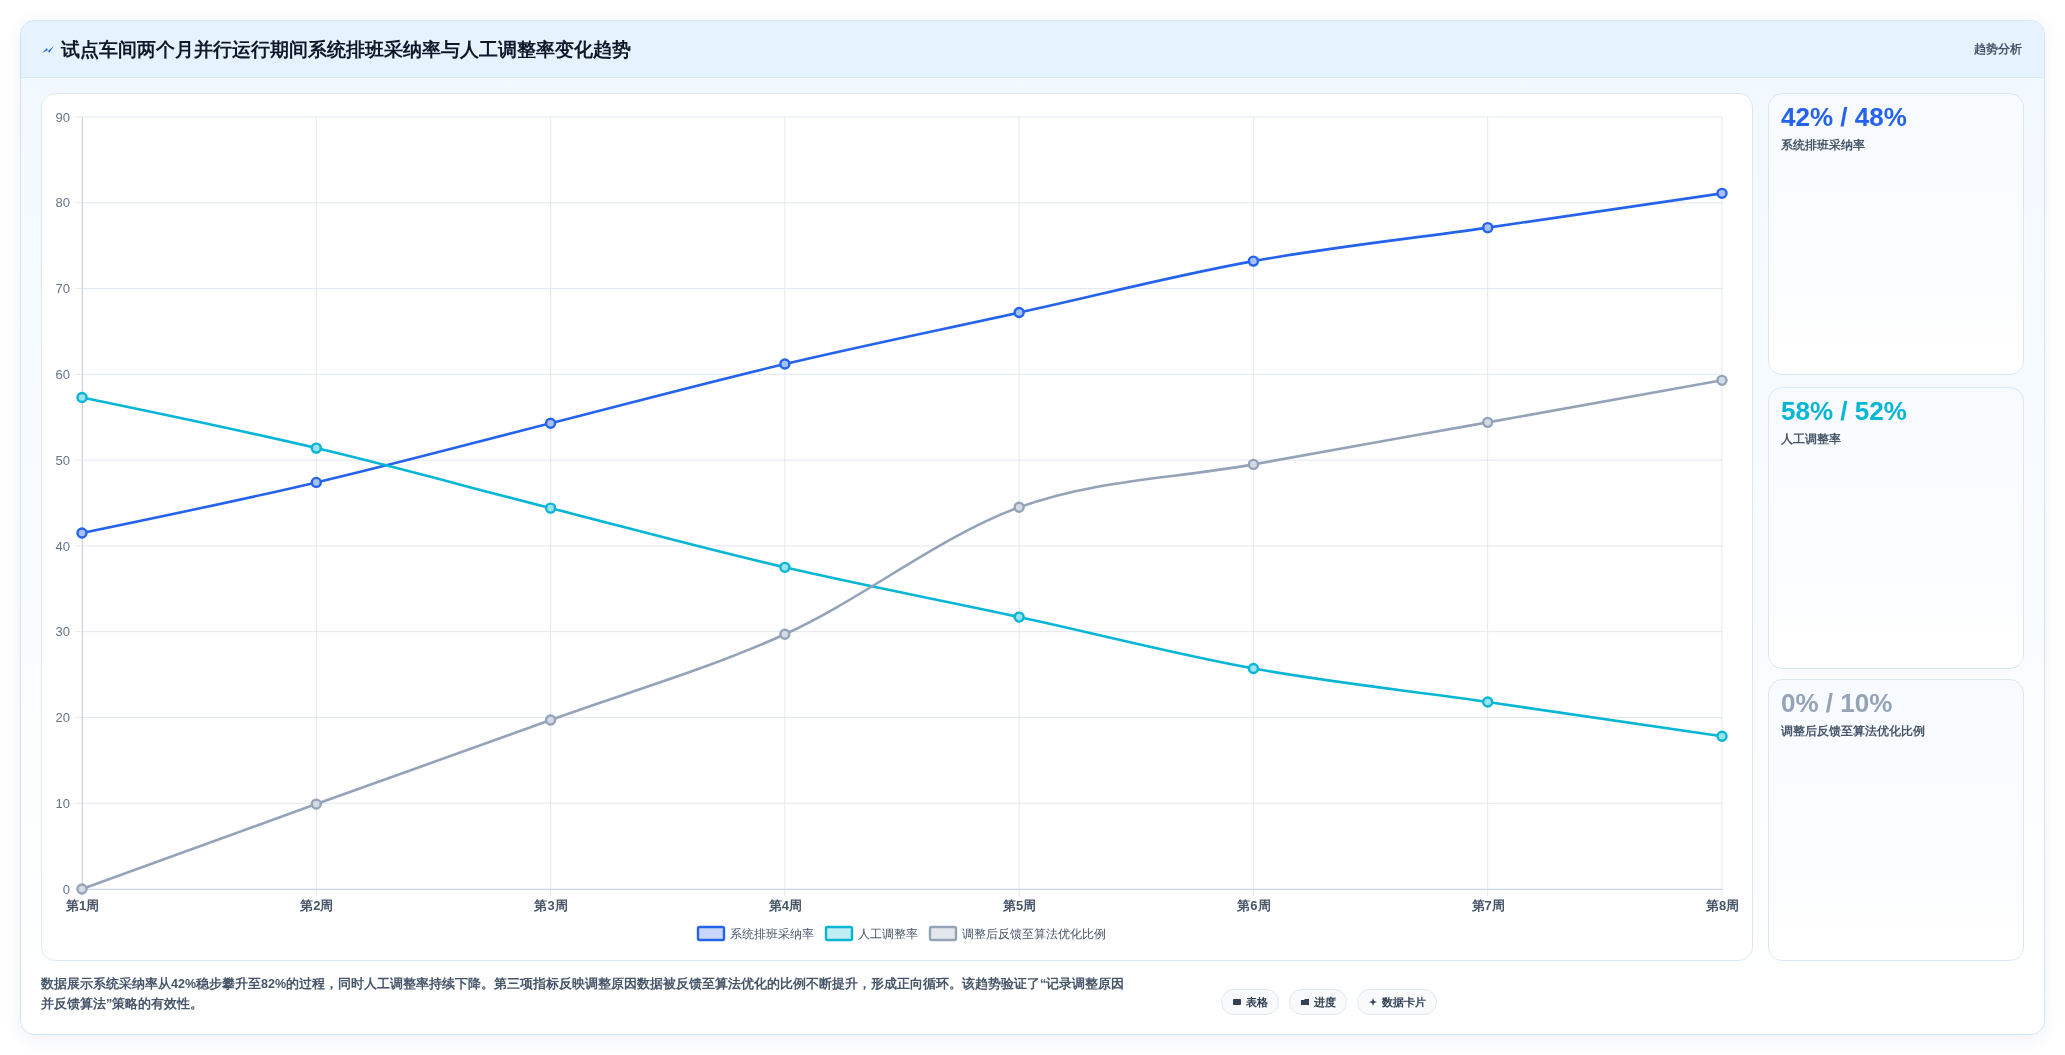 The width and height of the screenshot is (2065, 1055). Describe the element at coordinates (1034, 934) in the screenshot. I see `legend-label: 调整后反馈至算法优化比例` at that location.